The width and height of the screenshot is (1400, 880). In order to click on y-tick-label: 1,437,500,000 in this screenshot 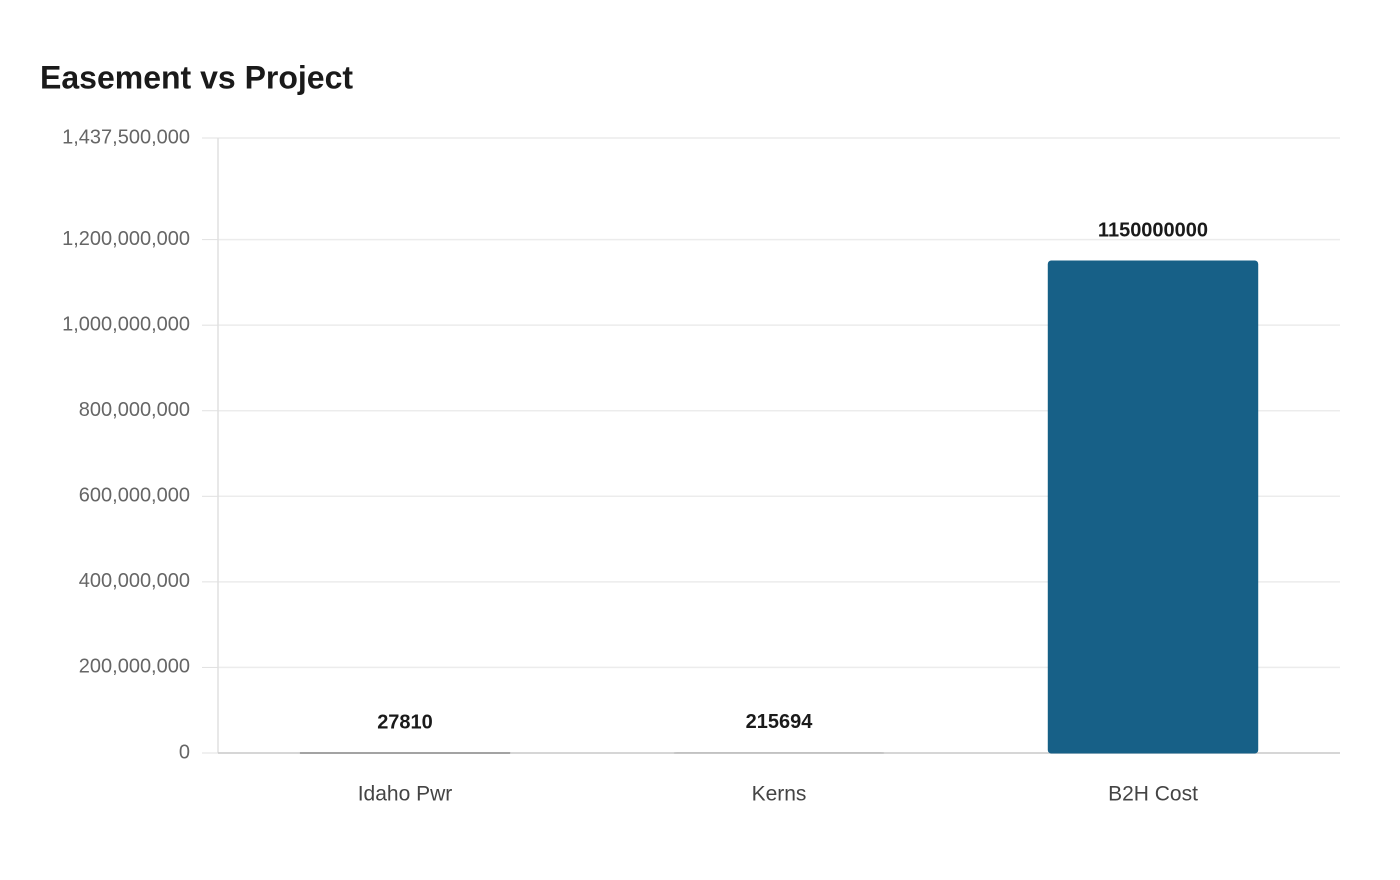, I will do `click(126, 137)`.